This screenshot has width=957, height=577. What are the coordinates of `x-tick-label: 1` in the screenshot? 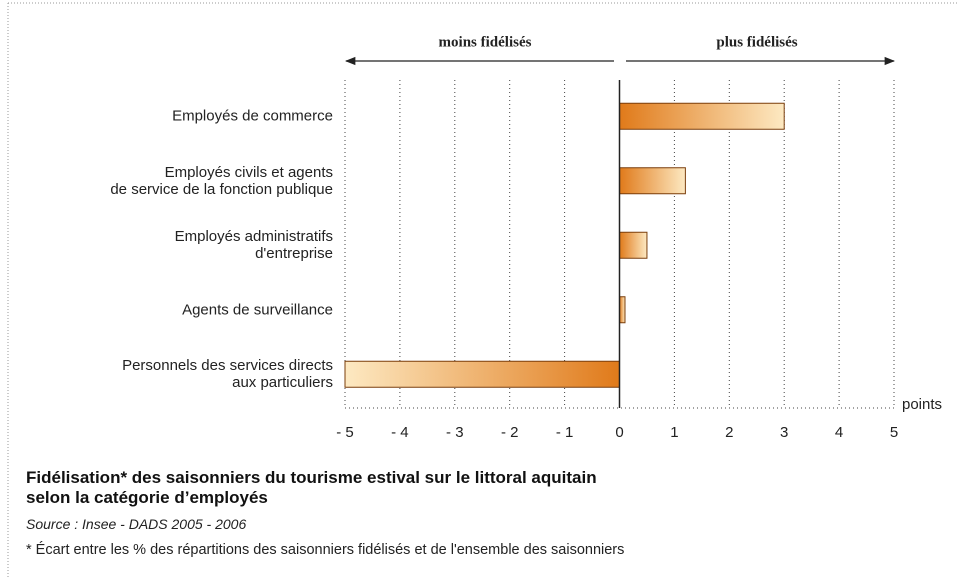 It's located at (674, 432).